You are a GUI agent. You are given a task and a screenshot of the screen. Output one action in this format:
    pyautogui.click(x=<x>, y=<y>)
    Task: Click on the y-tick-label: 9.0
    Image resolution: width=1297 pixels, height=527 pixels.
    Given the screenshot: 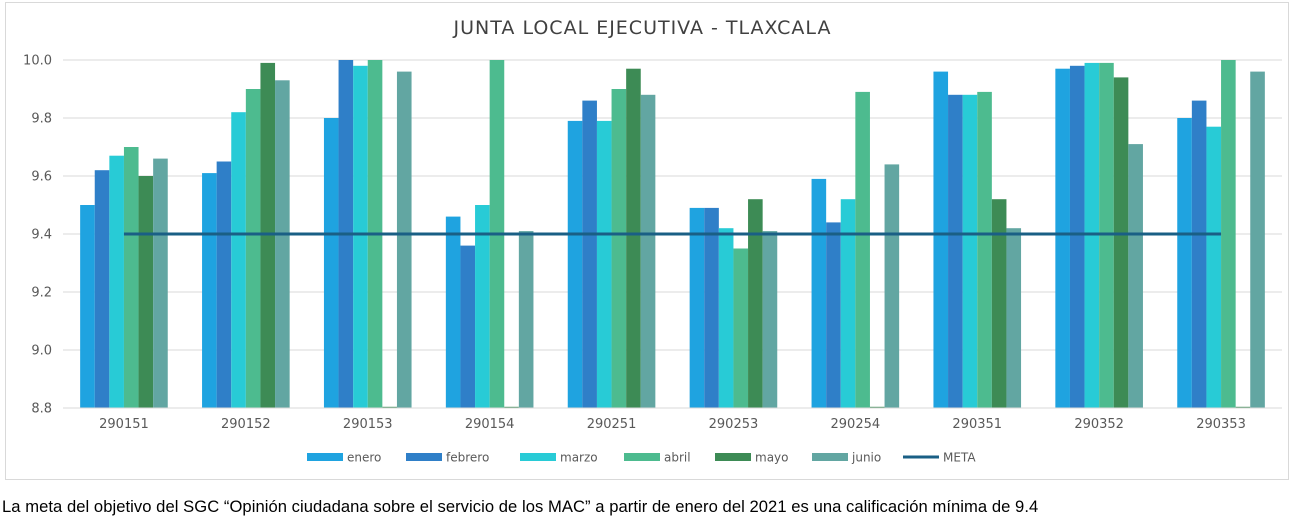 What is the action you would take?
    pyautogui.click(x=41, y=351)
    